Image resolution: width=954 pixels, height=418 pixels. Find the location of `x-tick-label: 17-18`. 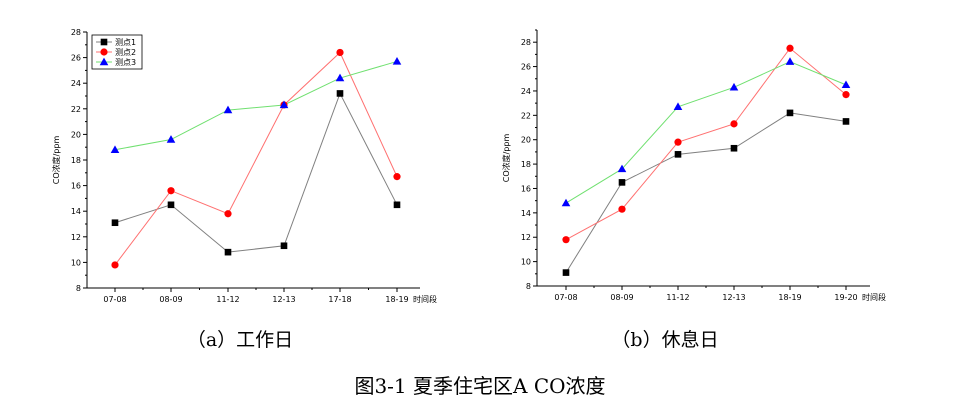

x-tick-label: 17-18 is located at coordinates (339, 299).